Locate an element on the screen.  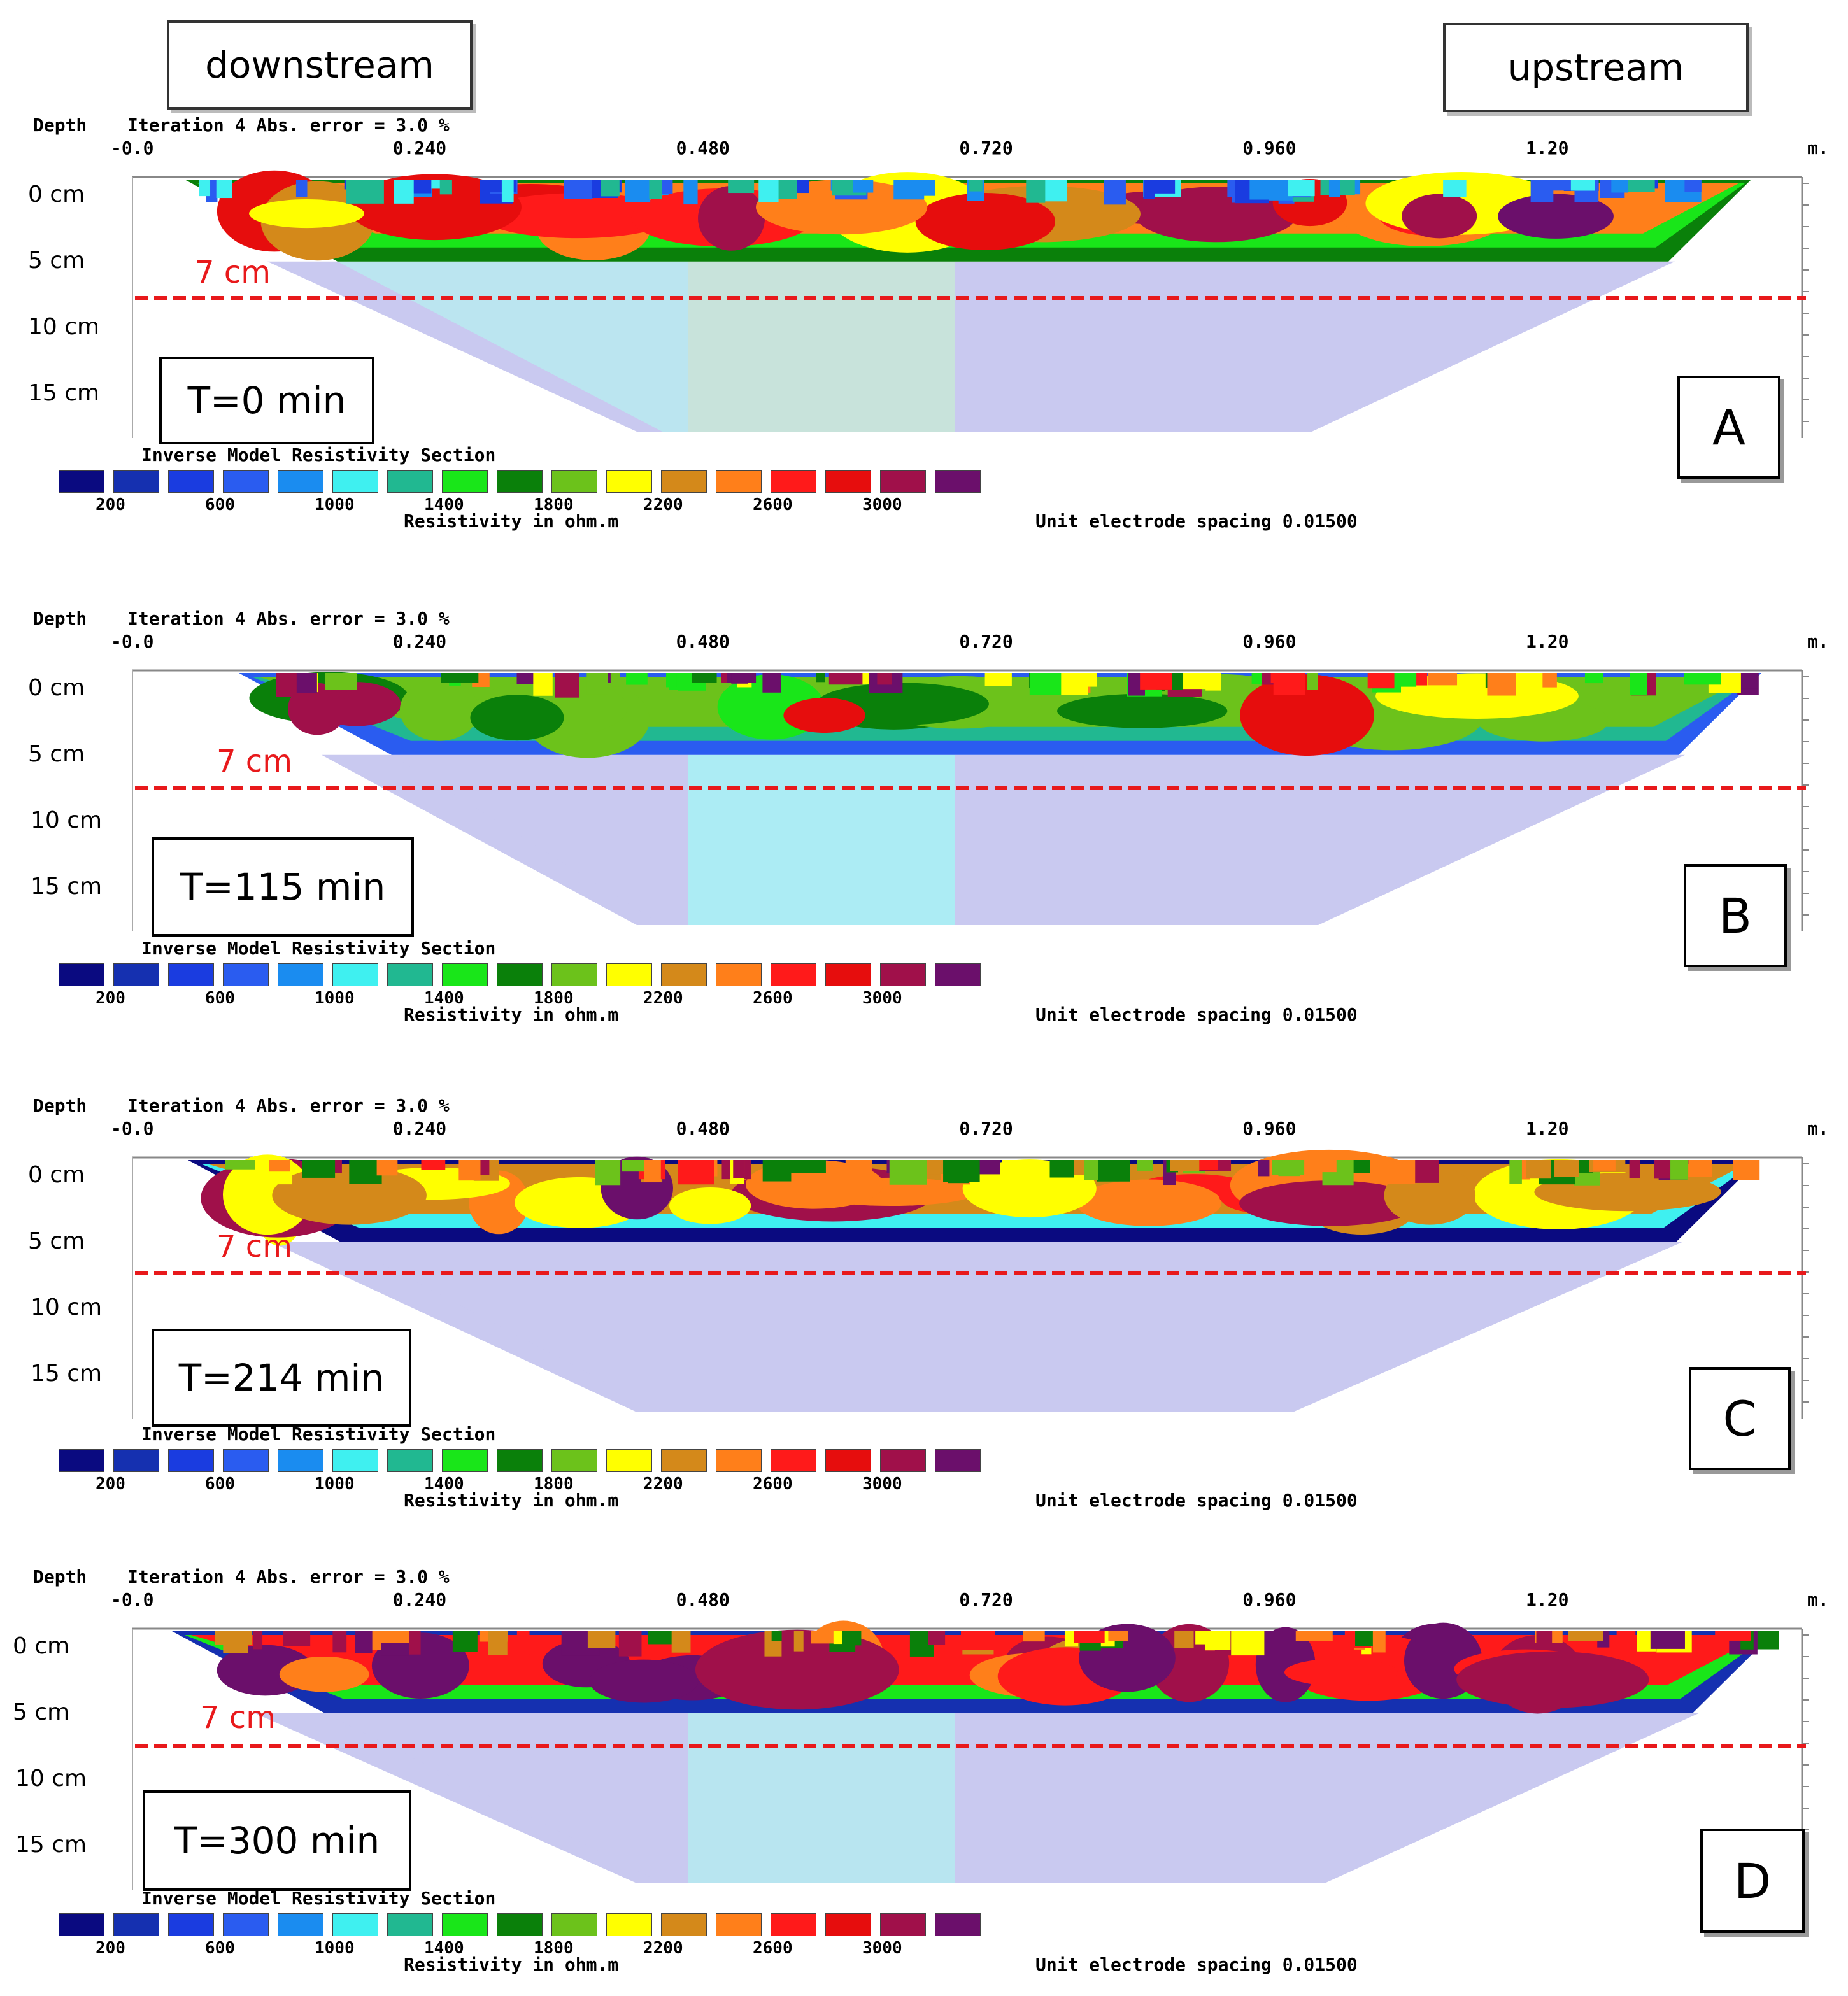
depth-tick-label: 15 cm is located at coordinates (51, 1845).